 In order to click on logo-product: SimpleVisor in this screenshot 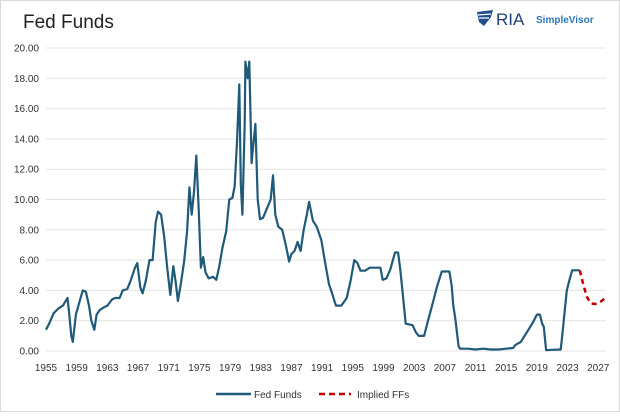, I will do `click(565, 20)`.